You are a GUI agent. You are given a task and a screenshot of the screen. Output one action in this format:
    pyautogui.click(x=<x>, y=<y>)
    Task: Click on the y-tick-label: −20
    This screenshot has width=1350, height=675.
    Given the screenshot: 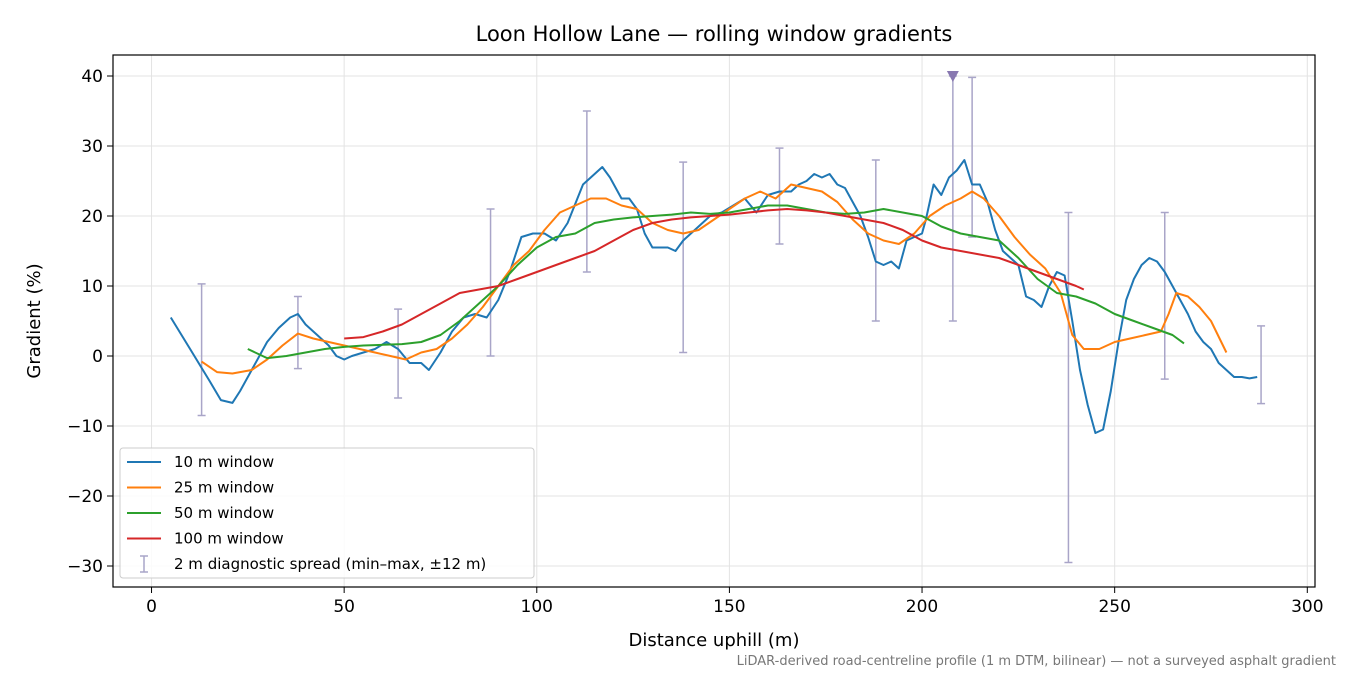 What is the action you would take?
    pyautogui.click(x=85, y=497)
    